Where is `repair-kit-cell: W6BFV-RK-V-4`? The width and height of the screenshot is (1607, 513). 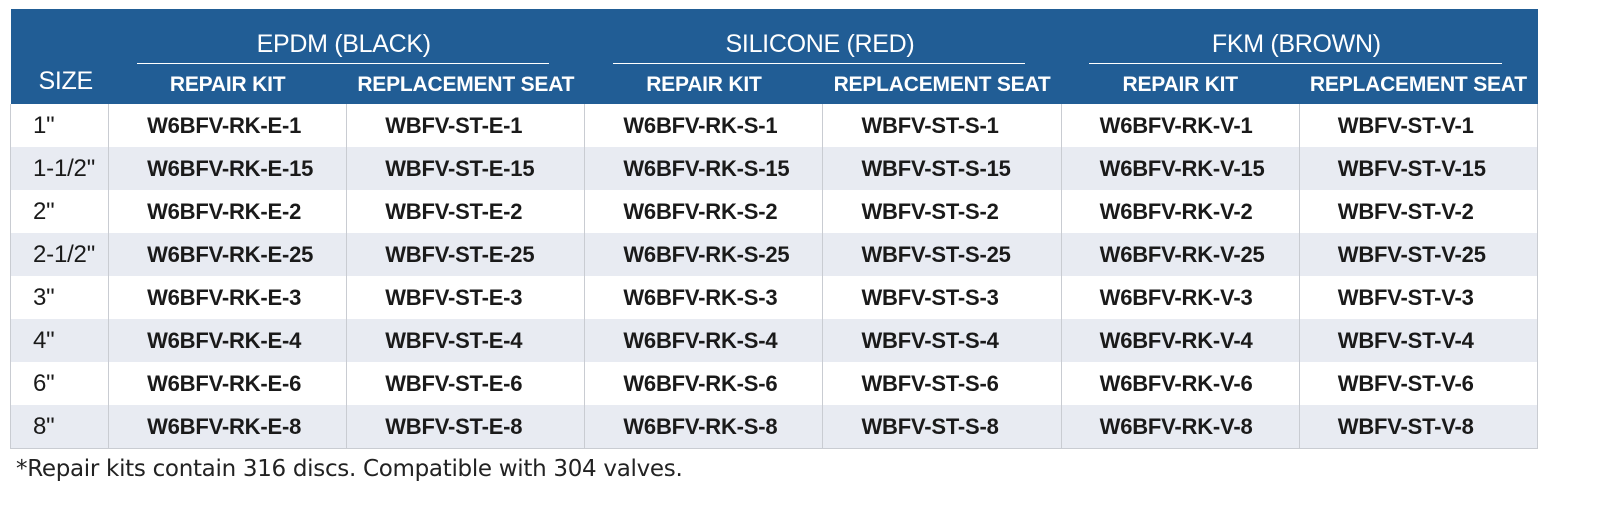 repair-kit-cell: W6BFV-RK-V-4 is located at coordinates (1180, 340).